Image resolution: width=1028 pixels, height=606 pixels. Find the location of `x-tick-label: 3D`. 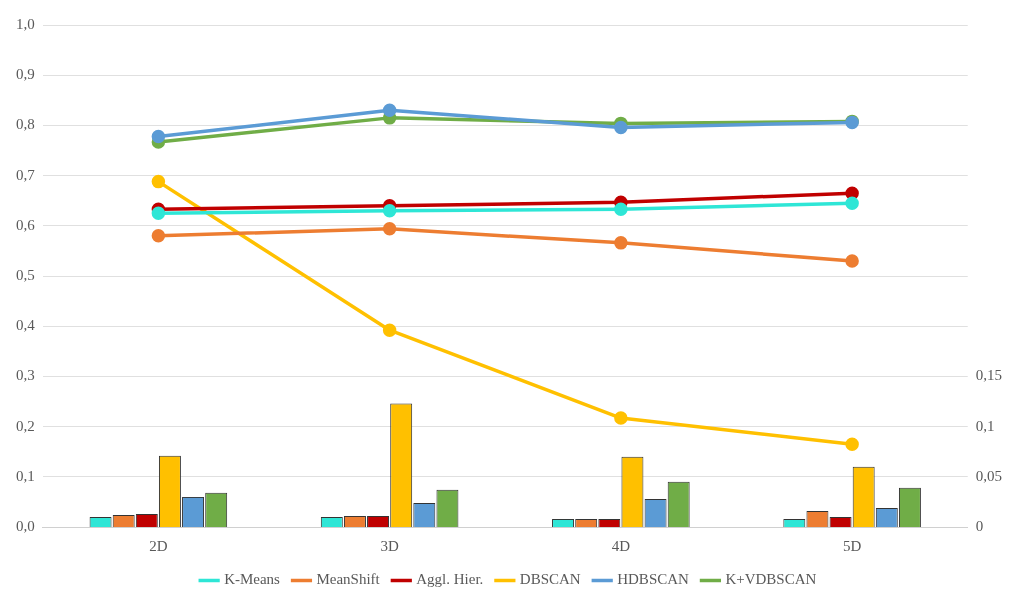

x-tick-label: 3D is located at coordinates (389, 545).